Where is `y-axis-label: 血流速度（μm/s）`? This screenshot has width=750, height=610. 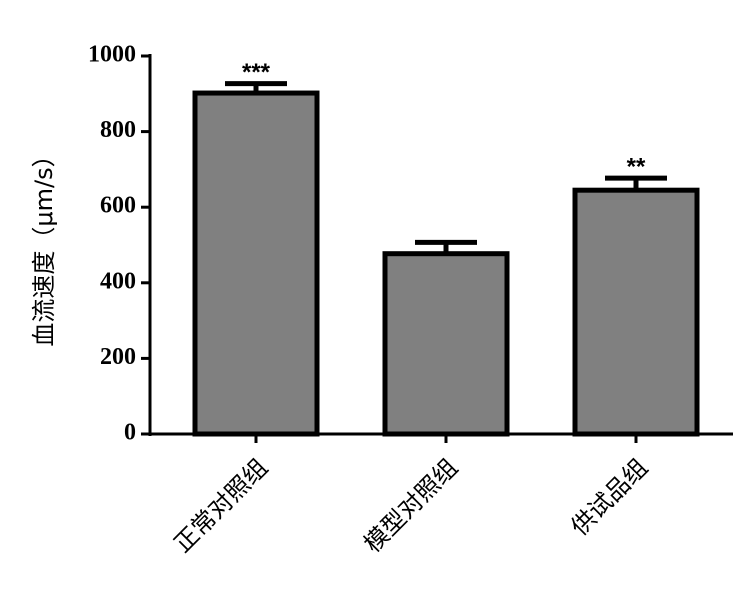 y-axis-label: 血流速度（μm/s） is located at coordinates (44, 244).